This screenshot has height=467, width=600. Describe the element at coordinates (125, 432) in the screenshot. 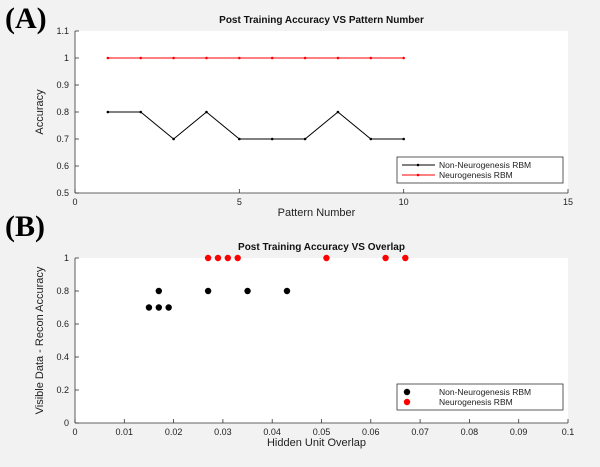

I see `x-tick-label: 0.01` at that location.